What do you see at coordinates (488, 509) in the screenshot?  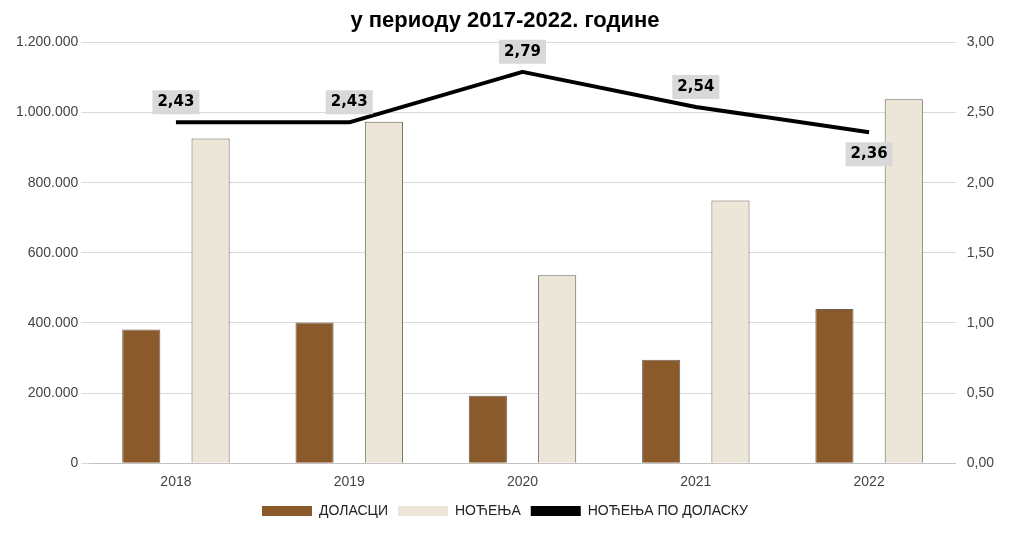 I see `legend-label: НОЋЕЊА` at bounding box center [488, 509].